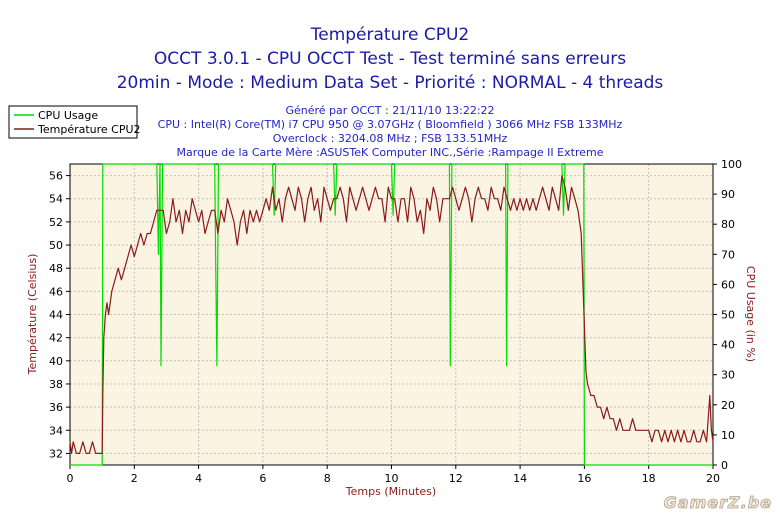 Image resolution: width=780 pixels, height=524 pixels. Describe the element at coordinates (389, 110) in the screenshot. I see `info-generated: Généré par OCCT : 21/11/10 13:22:22` at that location.